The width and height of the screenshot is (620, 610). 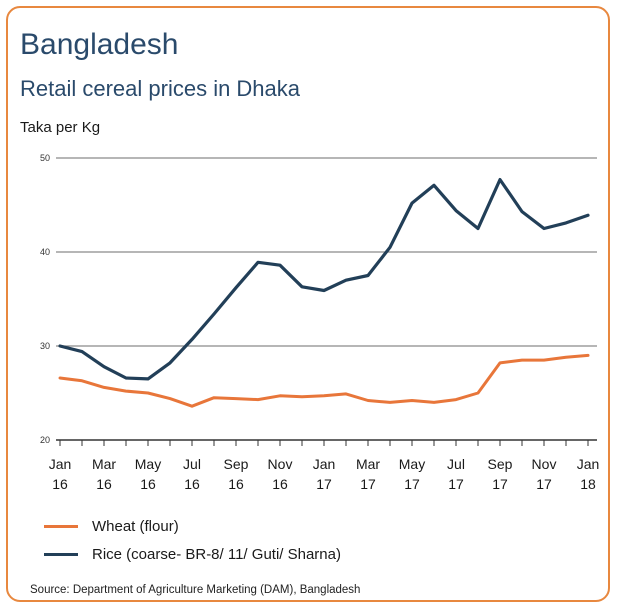 What do you see at coordinates (61, 554) in the screenshot?
I see `legend-swatch-rice` at bounding box center [61, 554].